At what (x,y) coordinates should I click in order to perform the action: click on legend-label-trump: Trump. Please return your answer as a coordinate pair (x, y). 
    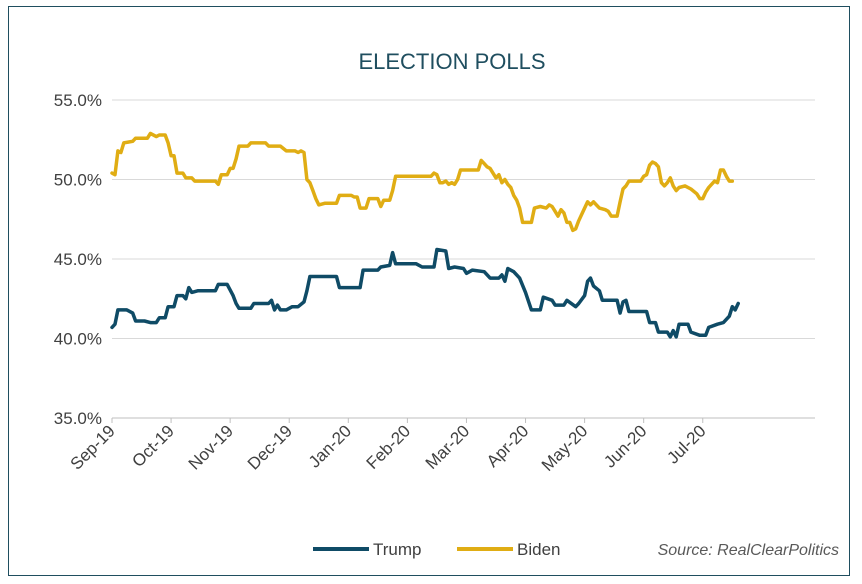
    Looking at the image, I should click on (397, 549).